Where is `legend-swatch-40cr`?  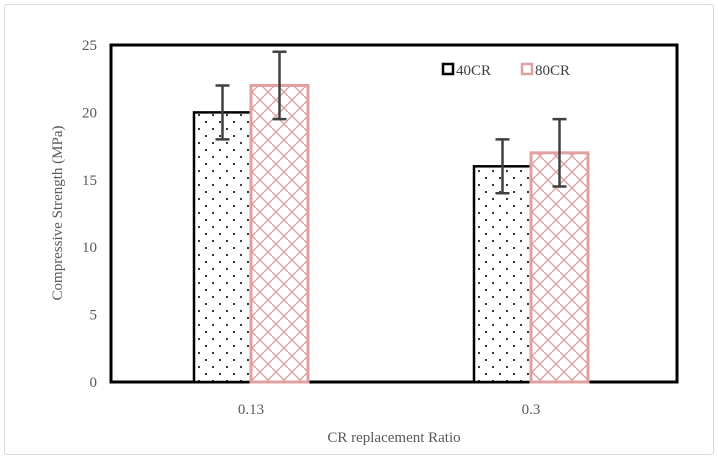 legend-swatch-40cr is located at coordinates (448, 69).